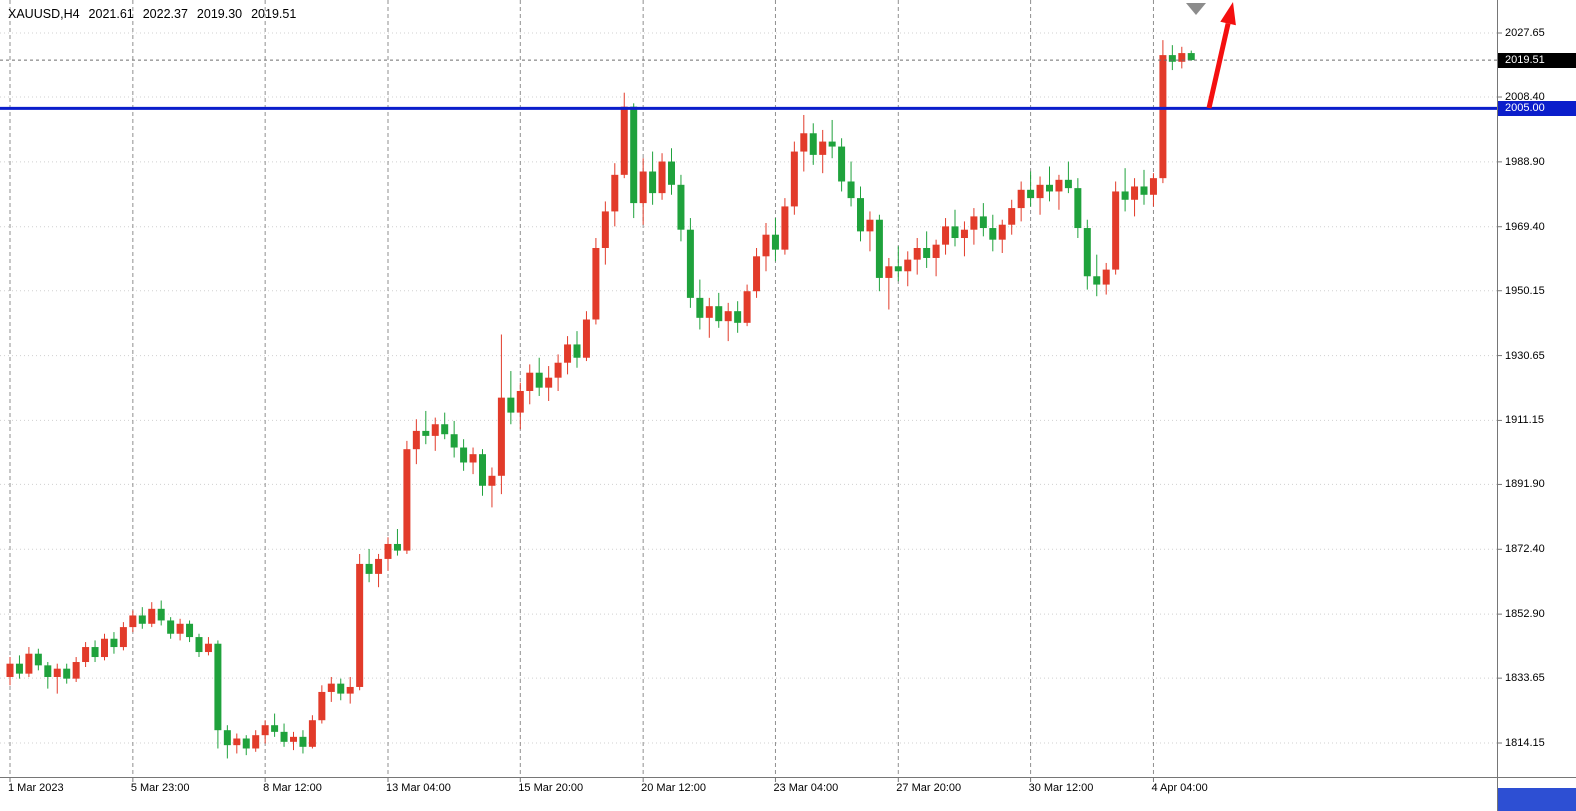 Image resolution: width=1576 pixels, height=811 pixels. What do you see at coordinates (36, 788) in the screenshot?
I see `time-axis-label: 1 Mar 2023` at bounding box center [36, 788].